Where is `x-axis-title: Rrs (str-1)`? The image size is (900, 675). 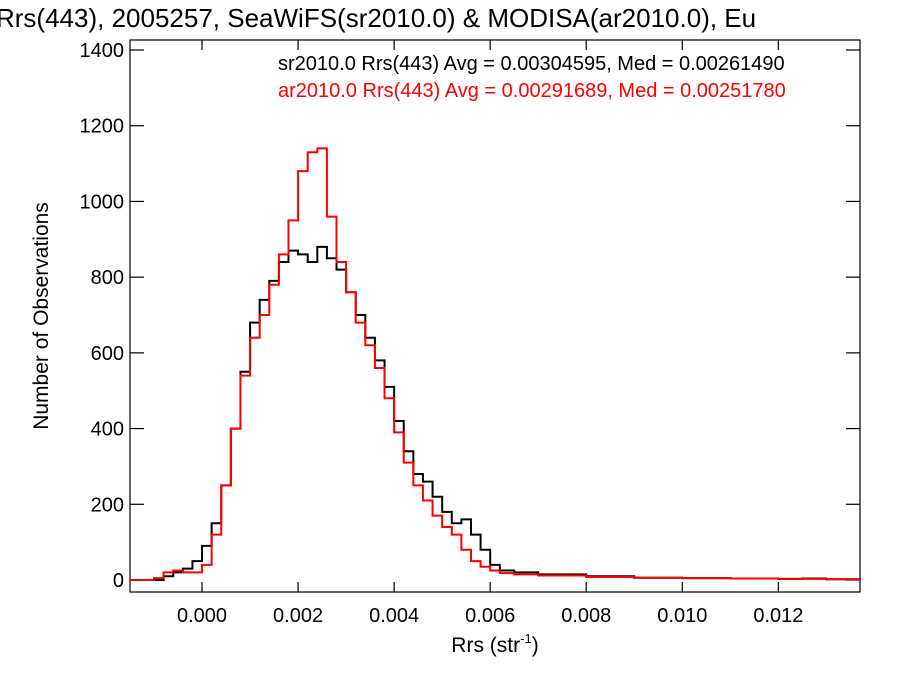 x-axis-title: Rrs (str-1) is located at coordinates (494, 644).